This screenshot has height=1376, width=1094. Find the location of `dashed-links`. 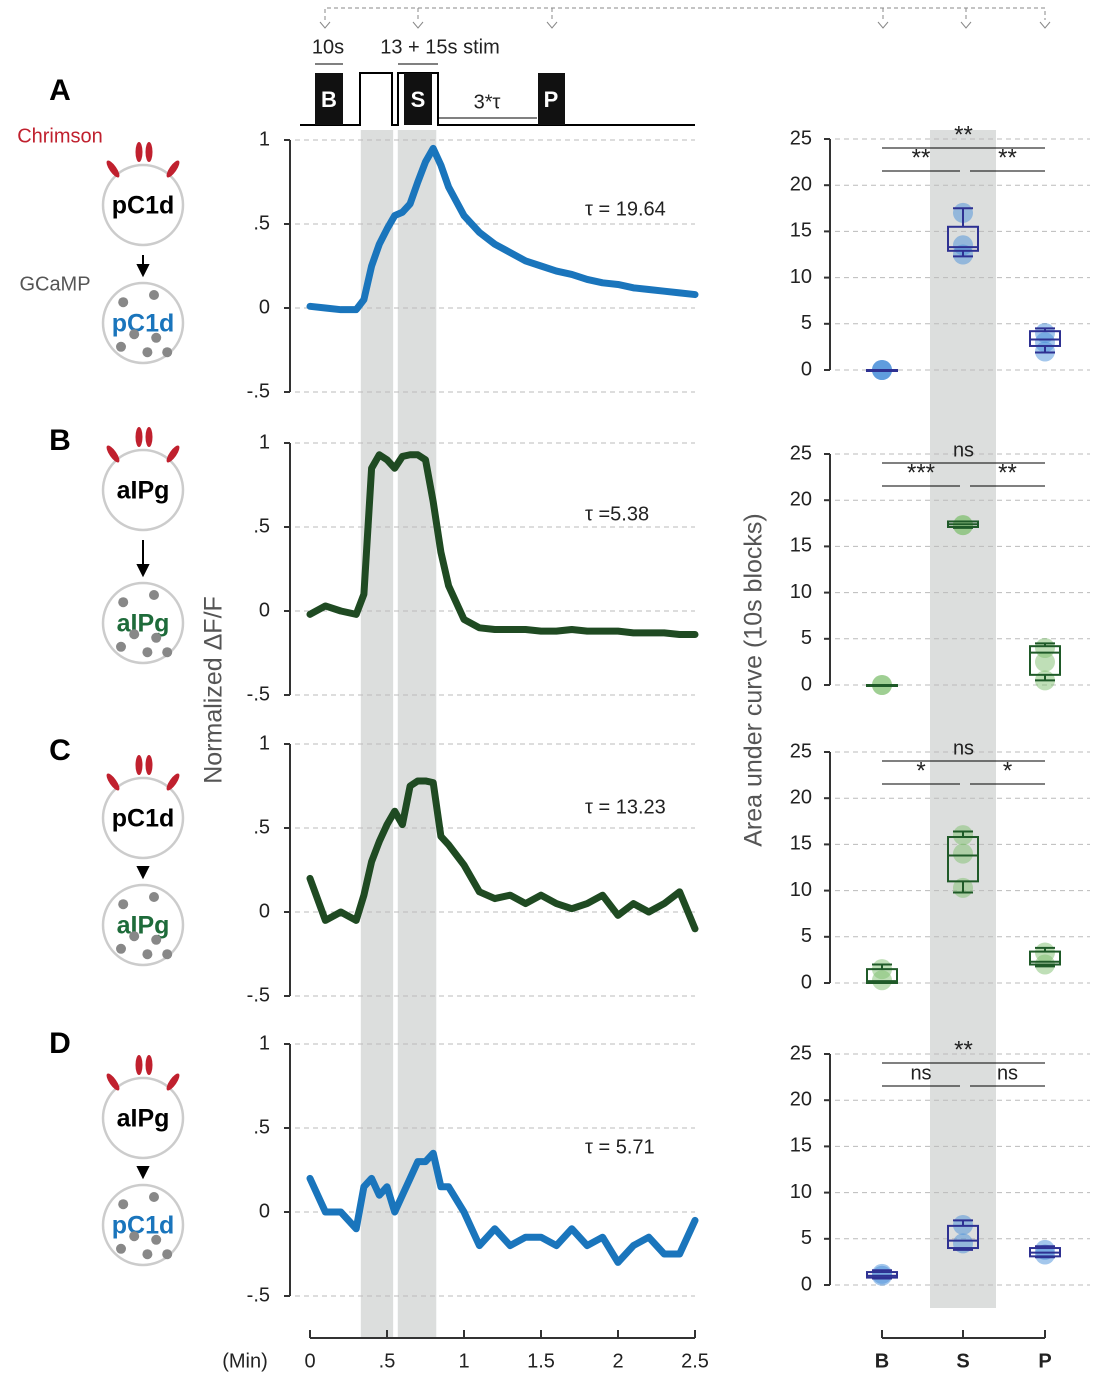

dashed-links is located at coordinates (685, 13).